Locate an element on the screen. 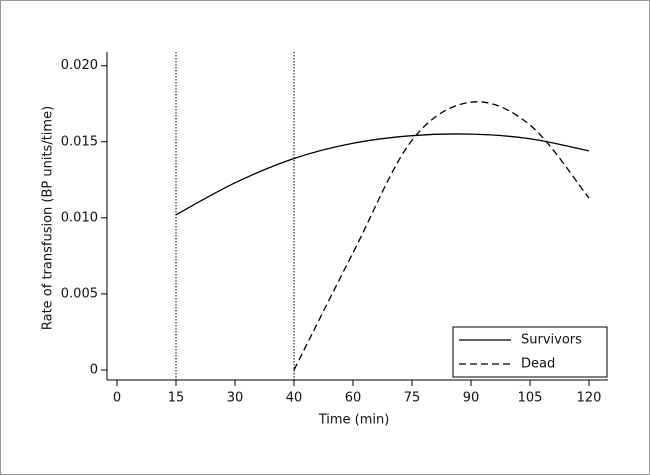  y-tick-label: 0 is located at coordinates (94, 369).